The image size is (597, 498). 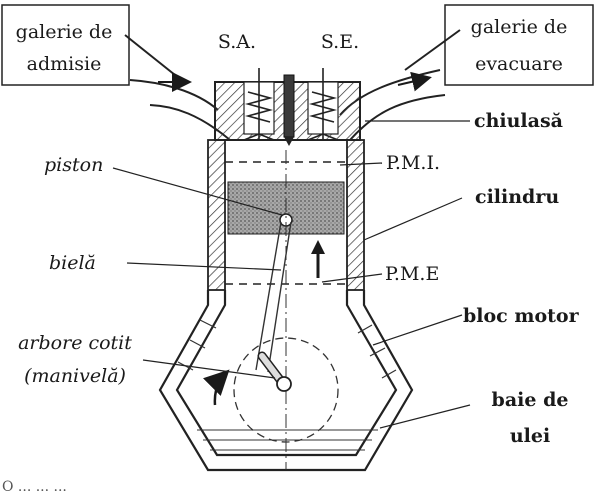 I want to click on intake-gallery-label-box: galerie de admisie, so click(x=65, y=45).